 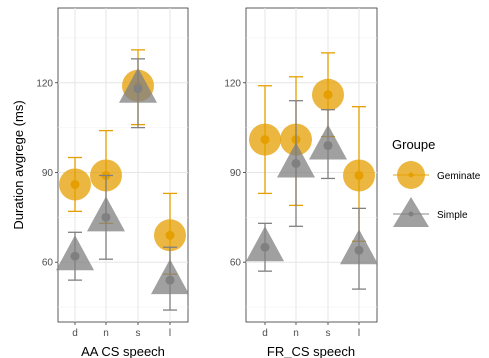 I want to click on legend: Groupe Geminate Simple, so click(x=436, y=182).